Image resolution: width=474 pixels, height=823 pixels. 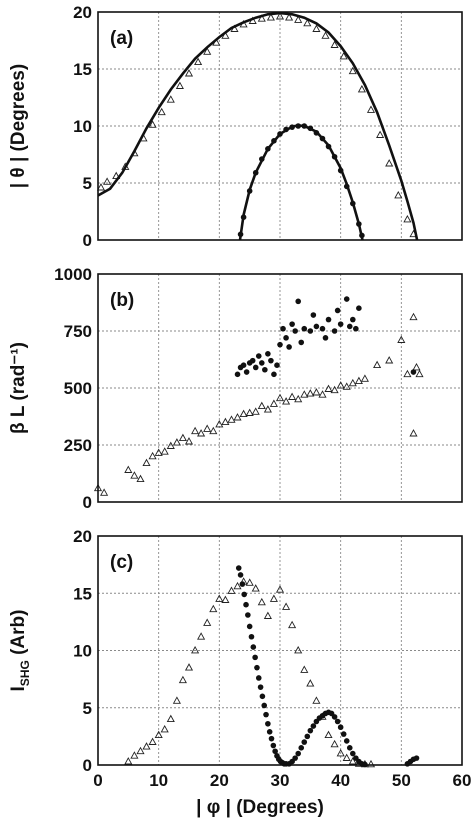 I want to click on y-tick-label: 500, so click(x=78, y=388).